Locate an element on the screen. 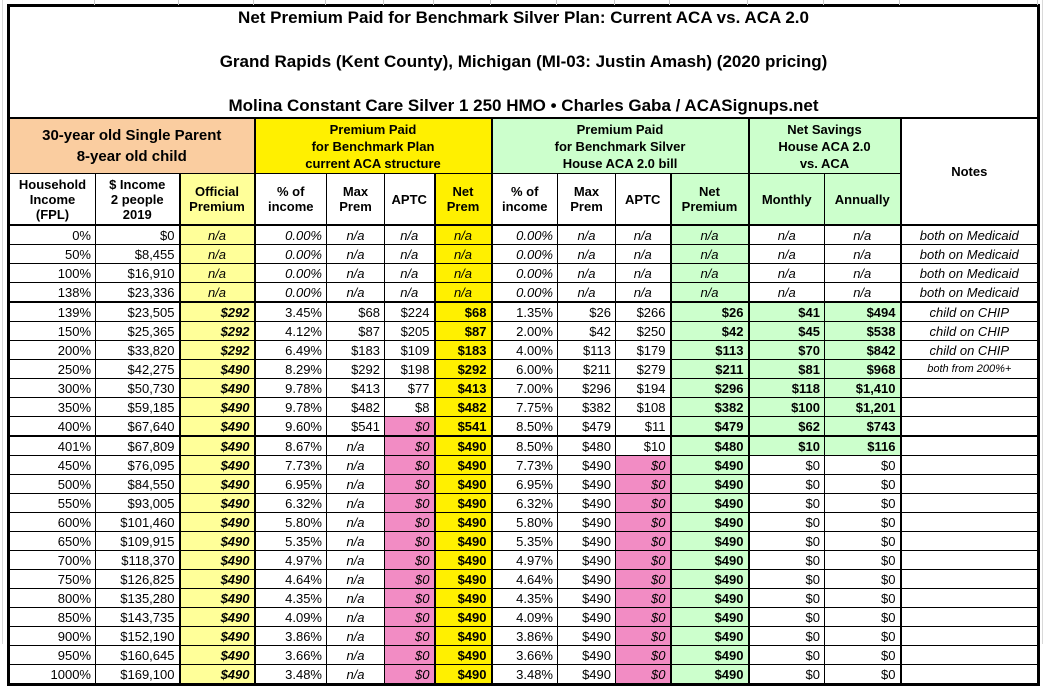  cell-house-pct-income: 3.66% is located at coordinates (524, 655).